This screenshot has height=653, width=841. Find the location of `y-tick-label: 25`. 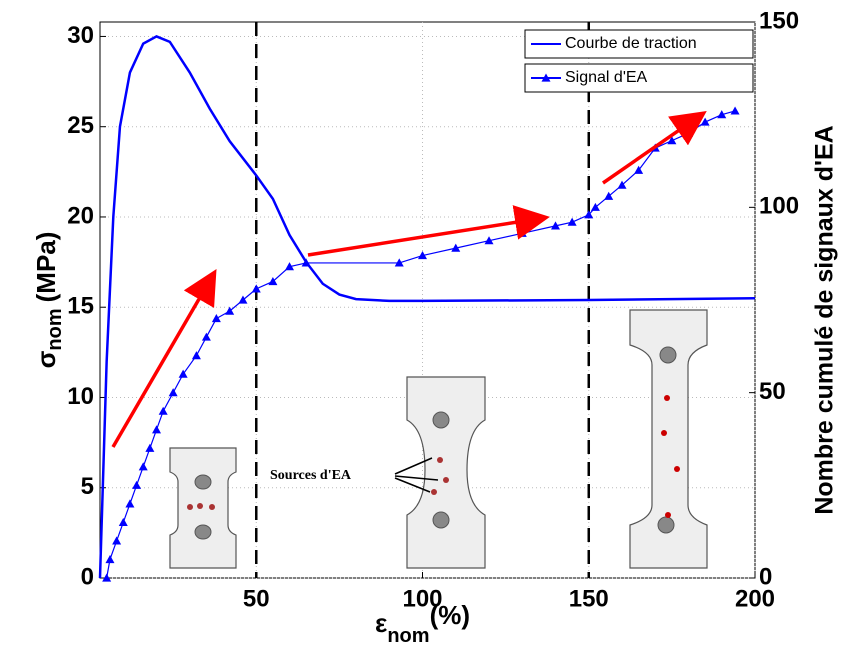

y-tick-label: 25 is located at coordinates (80, 125).